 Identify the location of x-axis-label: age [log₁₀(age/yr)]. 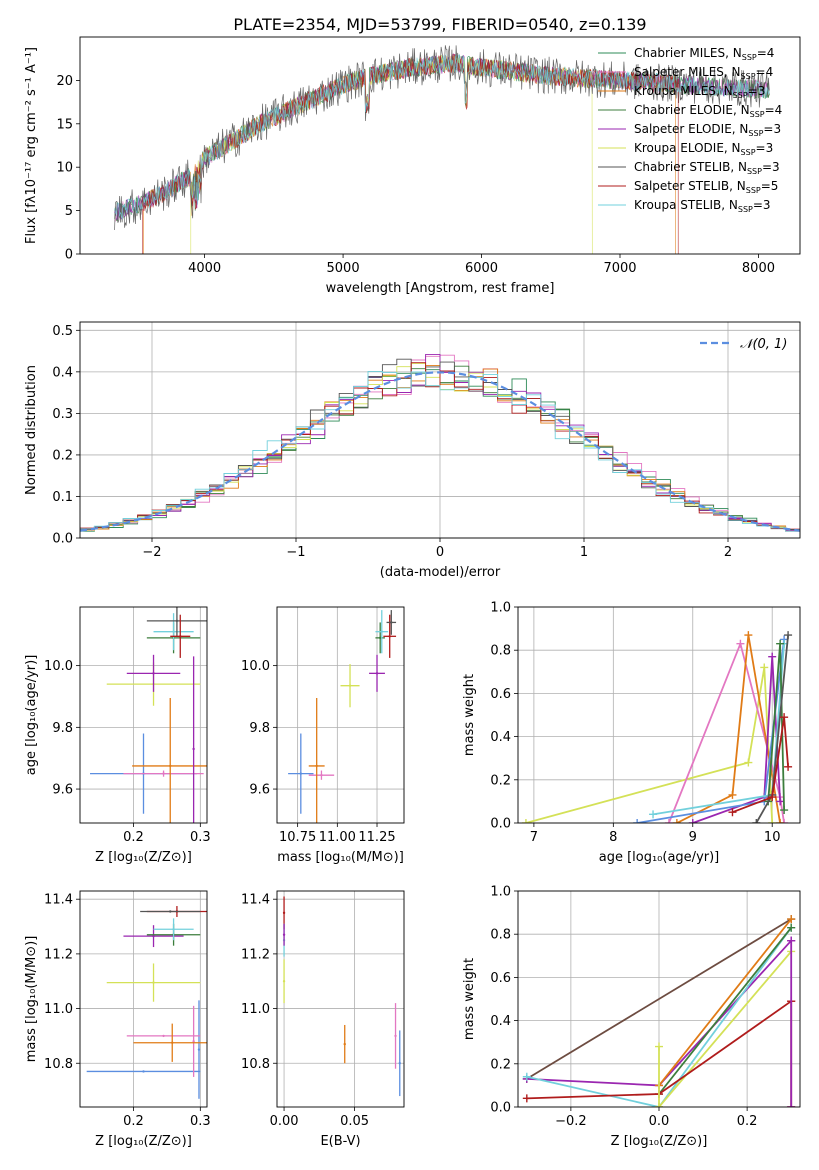
(659, 857).